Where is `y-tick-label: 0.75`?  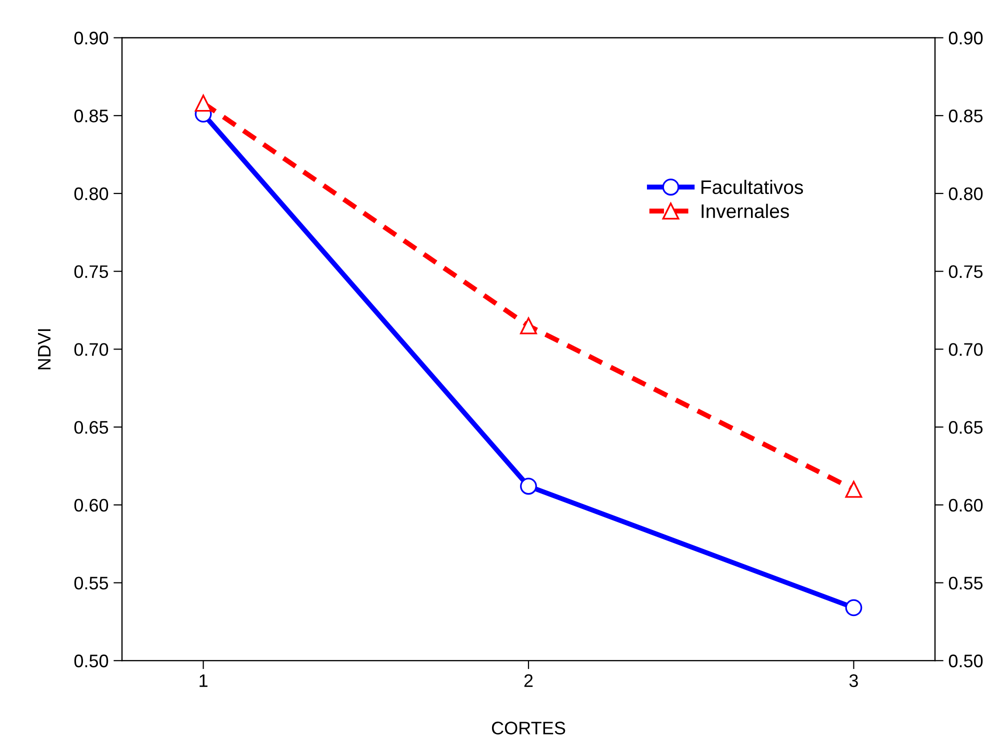
y-tick-label: 0.75 is located at coordinates (91, 271).